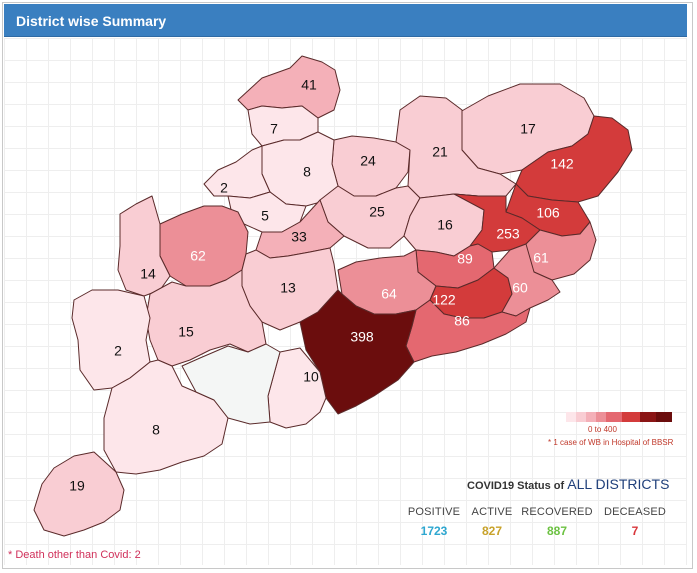 Image resolution: width=697 pixels, height=573 pixels. I want to click on stat-deceased: DECEASED 7, so click(635, 522).